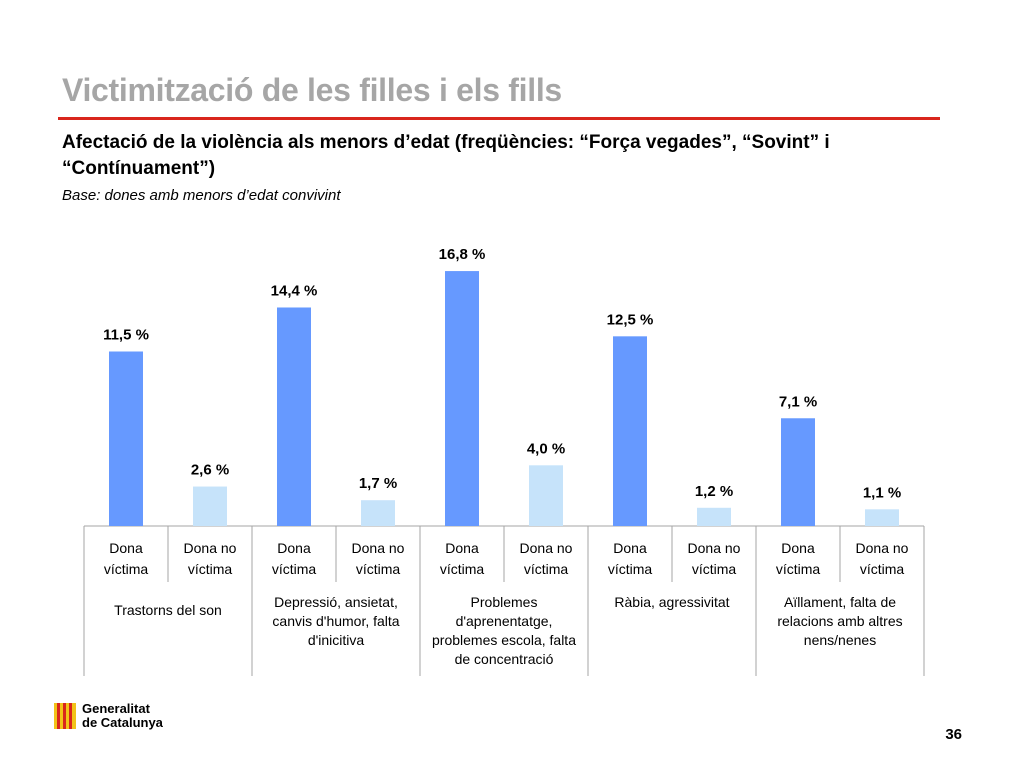 The width and height of the screenshot is (1024, 768). What do you see at coordinates (126, 334) in the screenshot?
I see `data-label: 11,5 %` at bounding box center [126, 334].